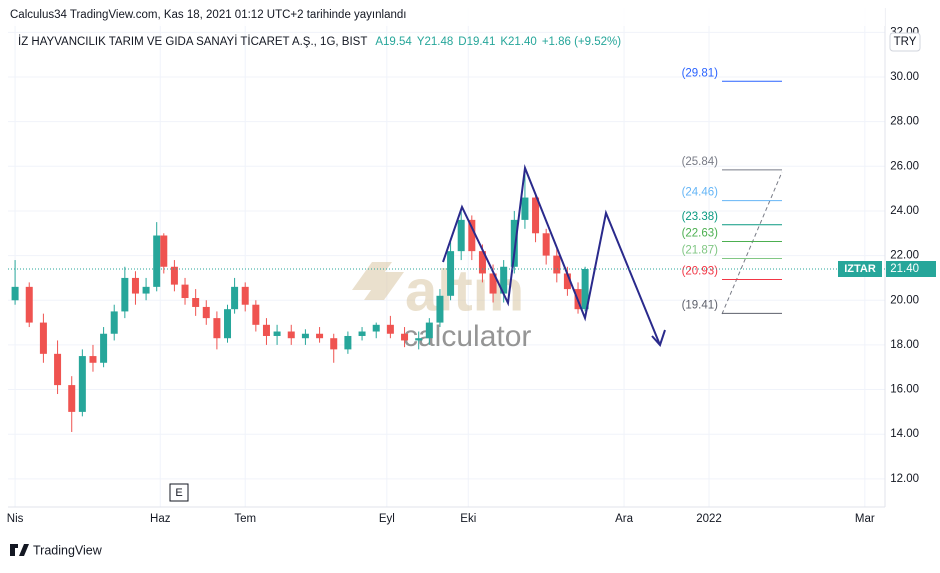 This screenshot has width=940, height=573. I want to click on ticker-box, so click(860, 268).